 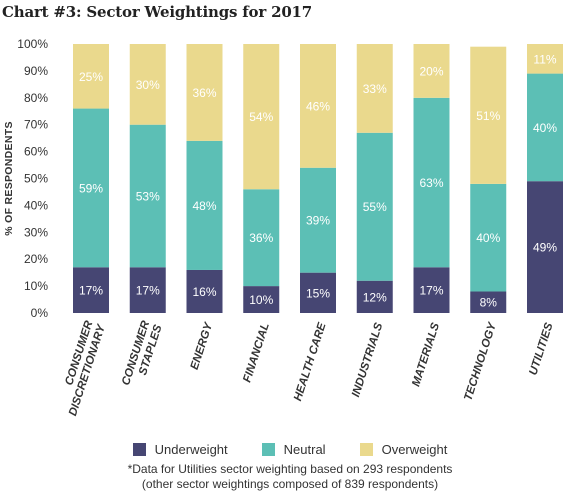 I want to click on y-tick-label: 50%, so click(x=36, y=179).